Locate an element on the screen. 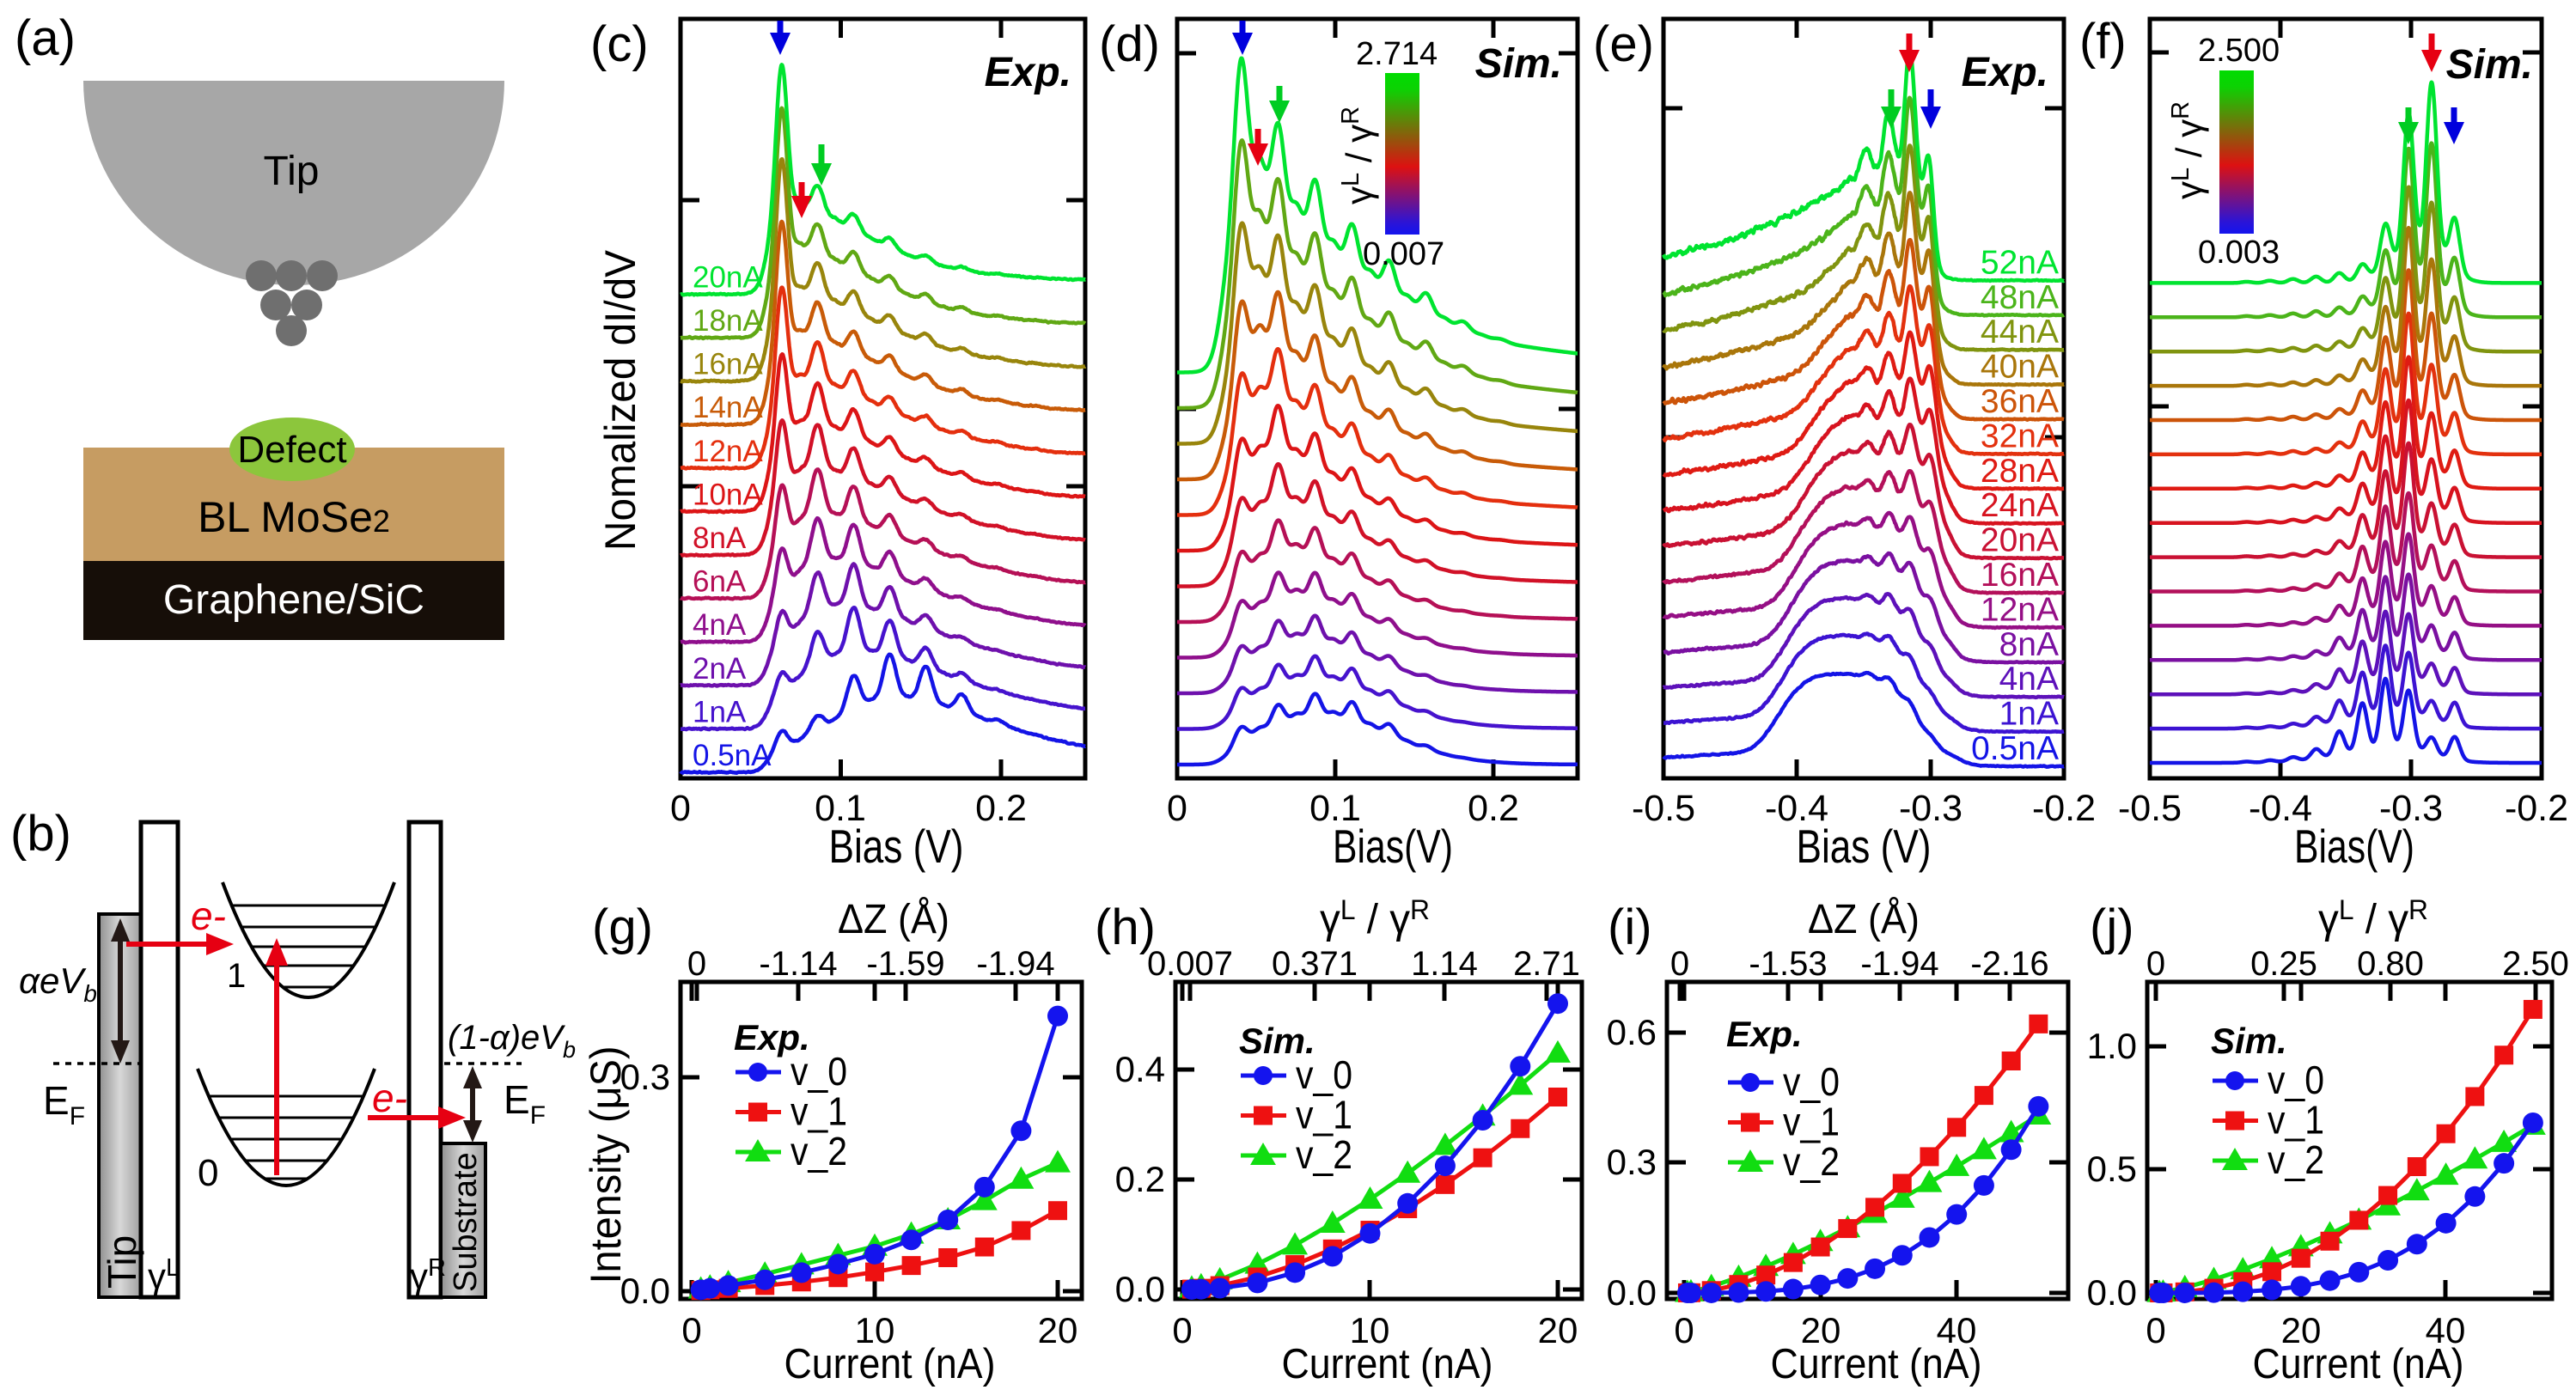 Image resolution: width=2576 pixels, height=1396 pixels. svg-text: 10 is located at coordinates (1370, 1330).